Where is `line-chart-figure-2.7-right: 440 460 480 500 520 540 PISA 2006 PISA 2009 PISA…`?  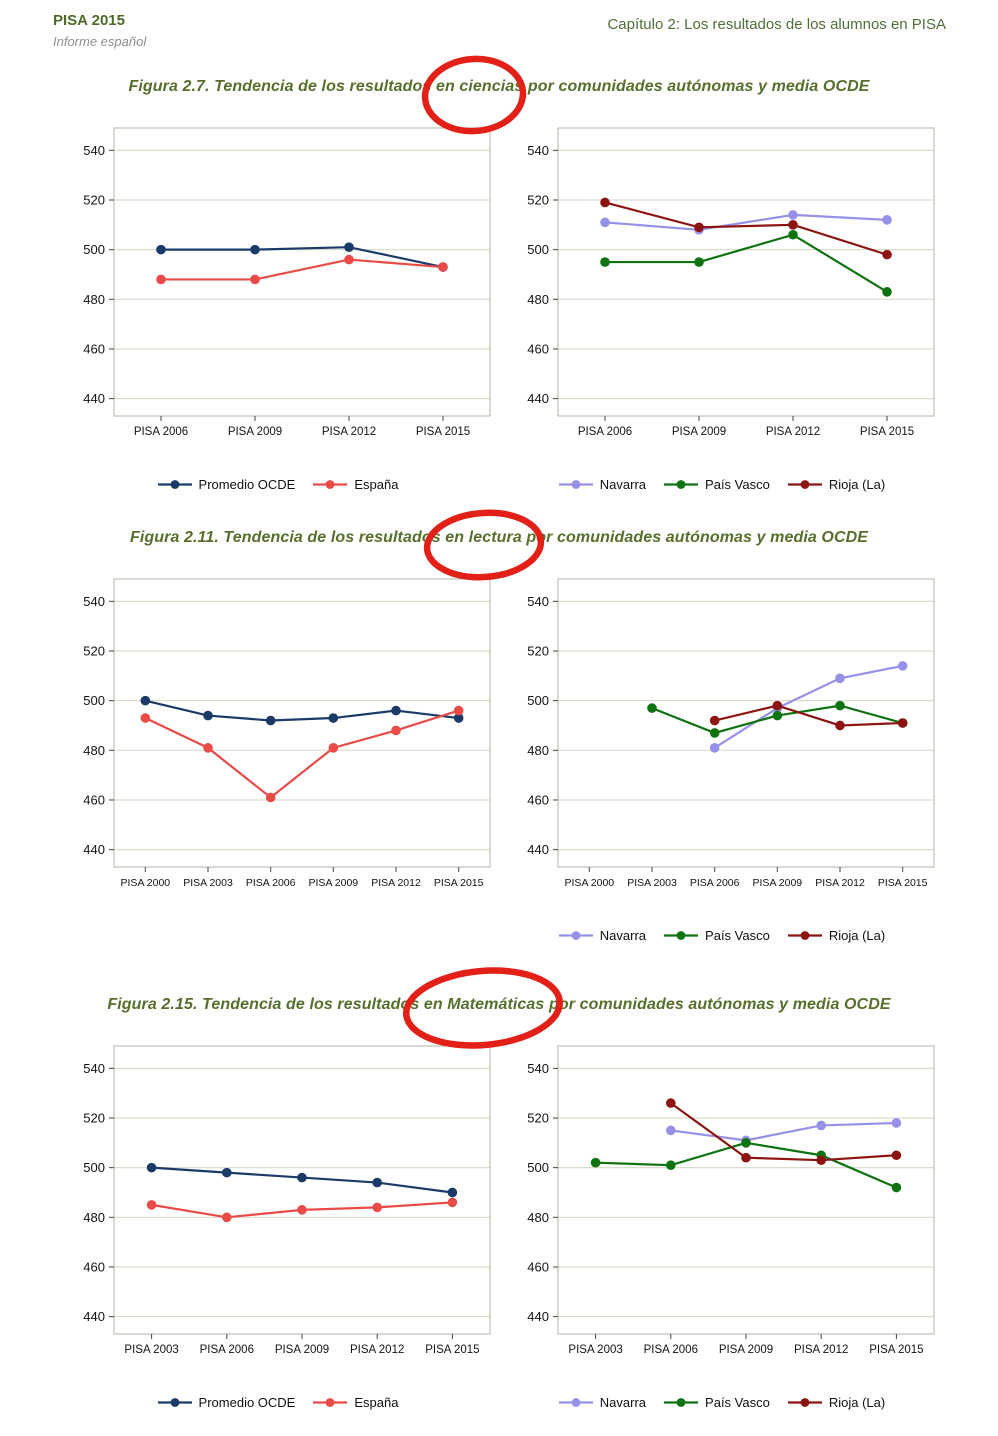
line-chart-figure-2.7-right: 440 460 480 500 520 540 PISA 2006 PISA 2009 PISA… is located at coordinates (731, 282).